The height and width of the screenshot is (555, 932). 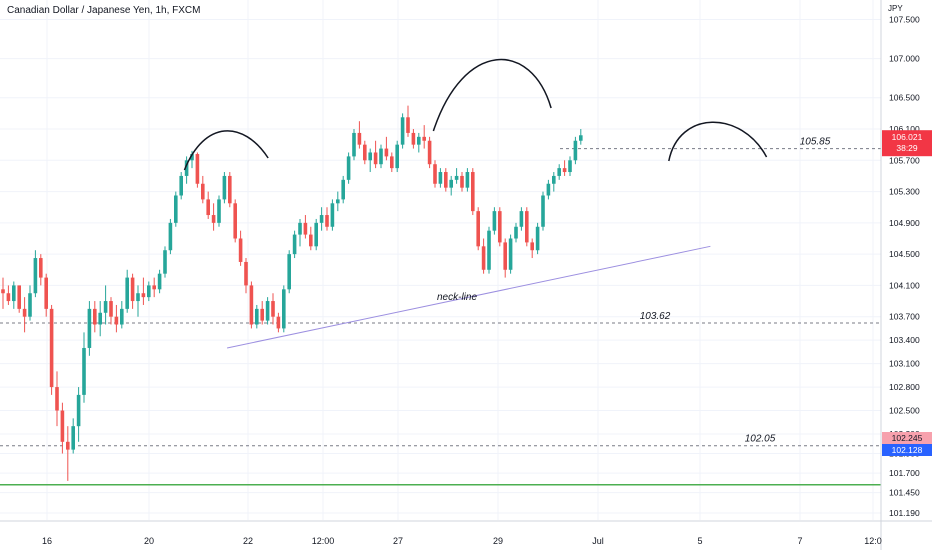 What do you see at coordinates (904, 254) in the screenshot?
I see `y-tick-label: 104.500` at bounding box center [904, 254].